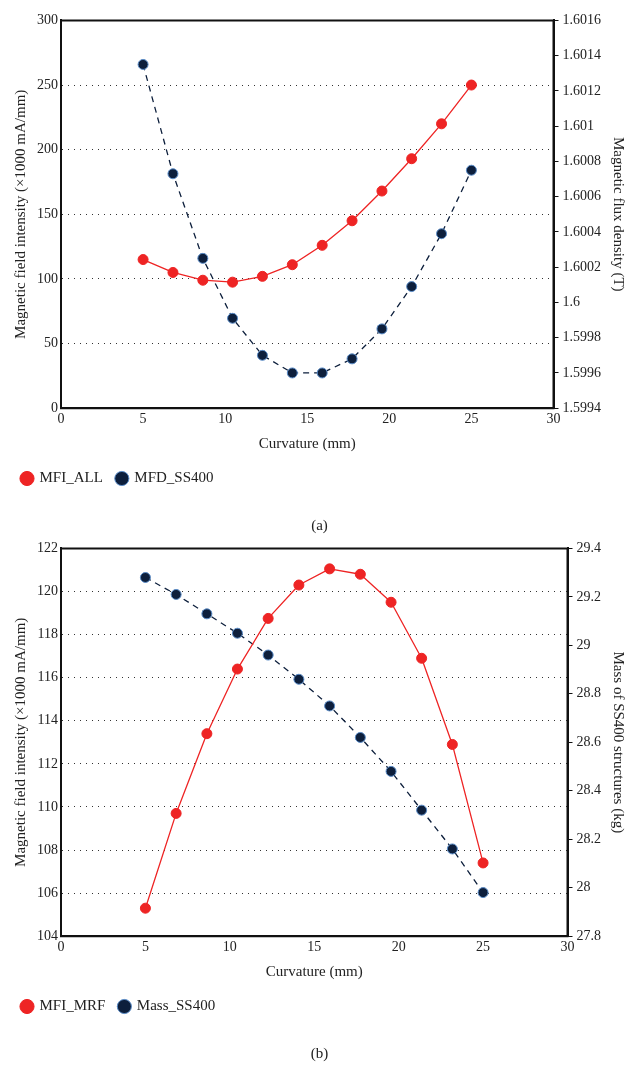 The width and height of the screenshot is (639, 1077). I want to click on y-tick-label: 112, so click(47, 763).